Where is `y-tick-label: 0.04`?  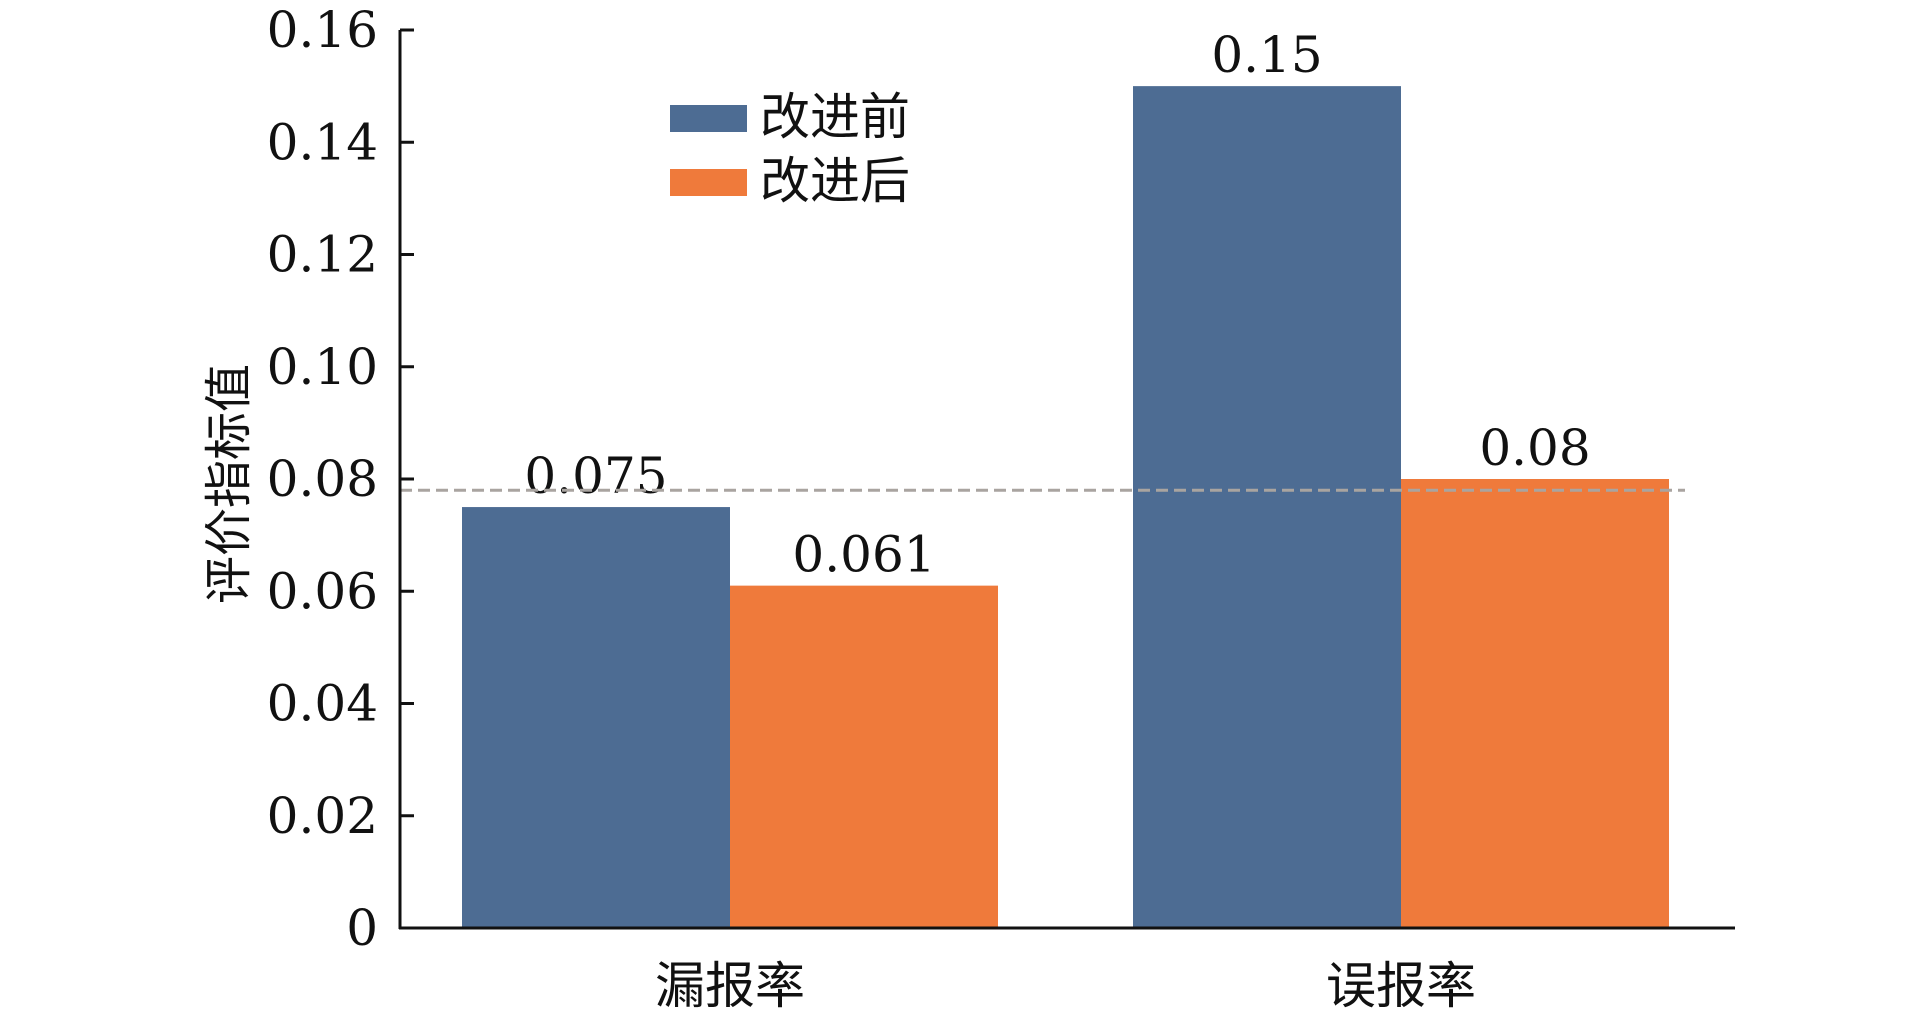 y-tick-label: 0.04 is located at coordinates (322, 704).